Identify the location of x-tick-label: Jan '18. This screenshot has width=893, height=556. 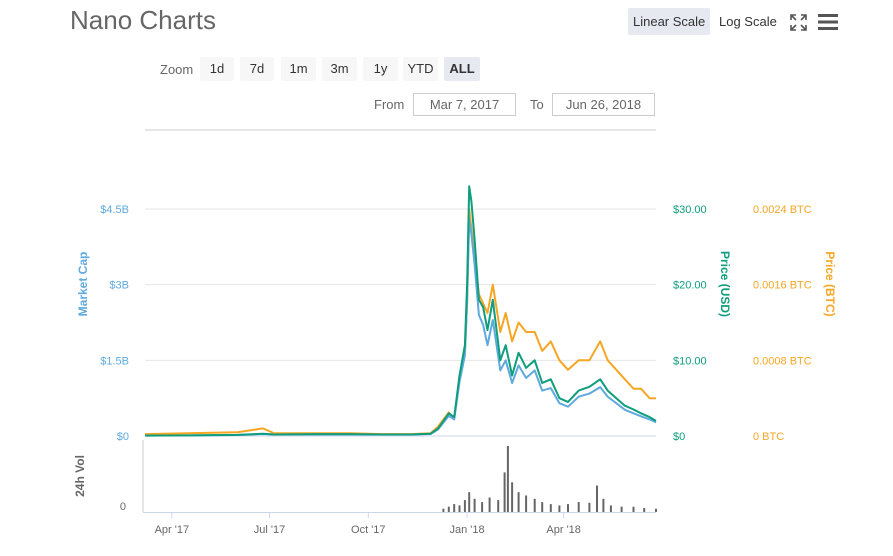
(466, 530).